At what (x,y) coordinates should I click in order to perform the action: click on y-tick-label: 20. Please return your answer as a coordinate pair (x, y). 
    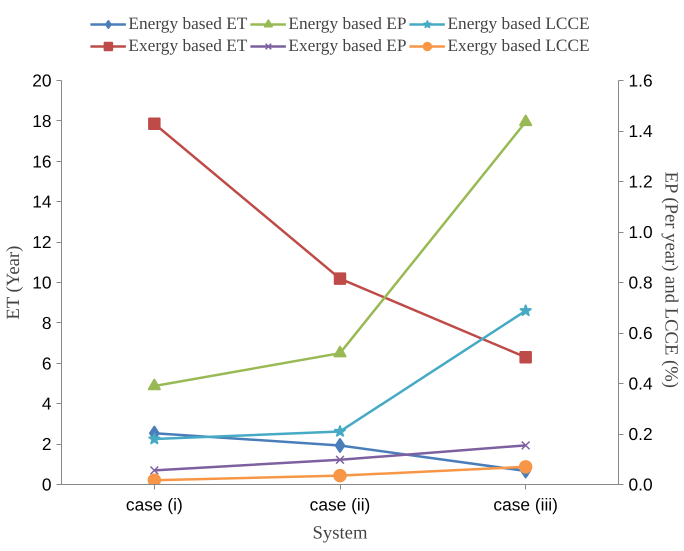
    Looking at the image, I should click on (42, 80).